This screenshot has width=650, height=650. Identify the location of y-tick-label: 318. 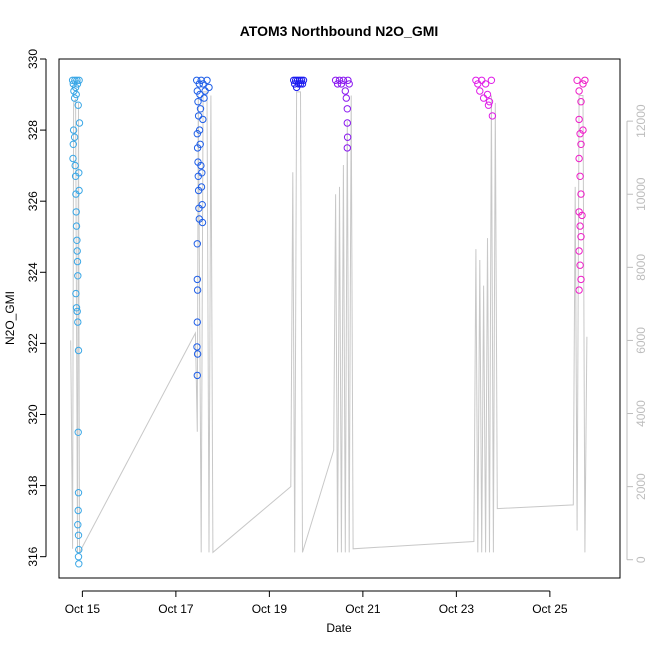
(33, 485).